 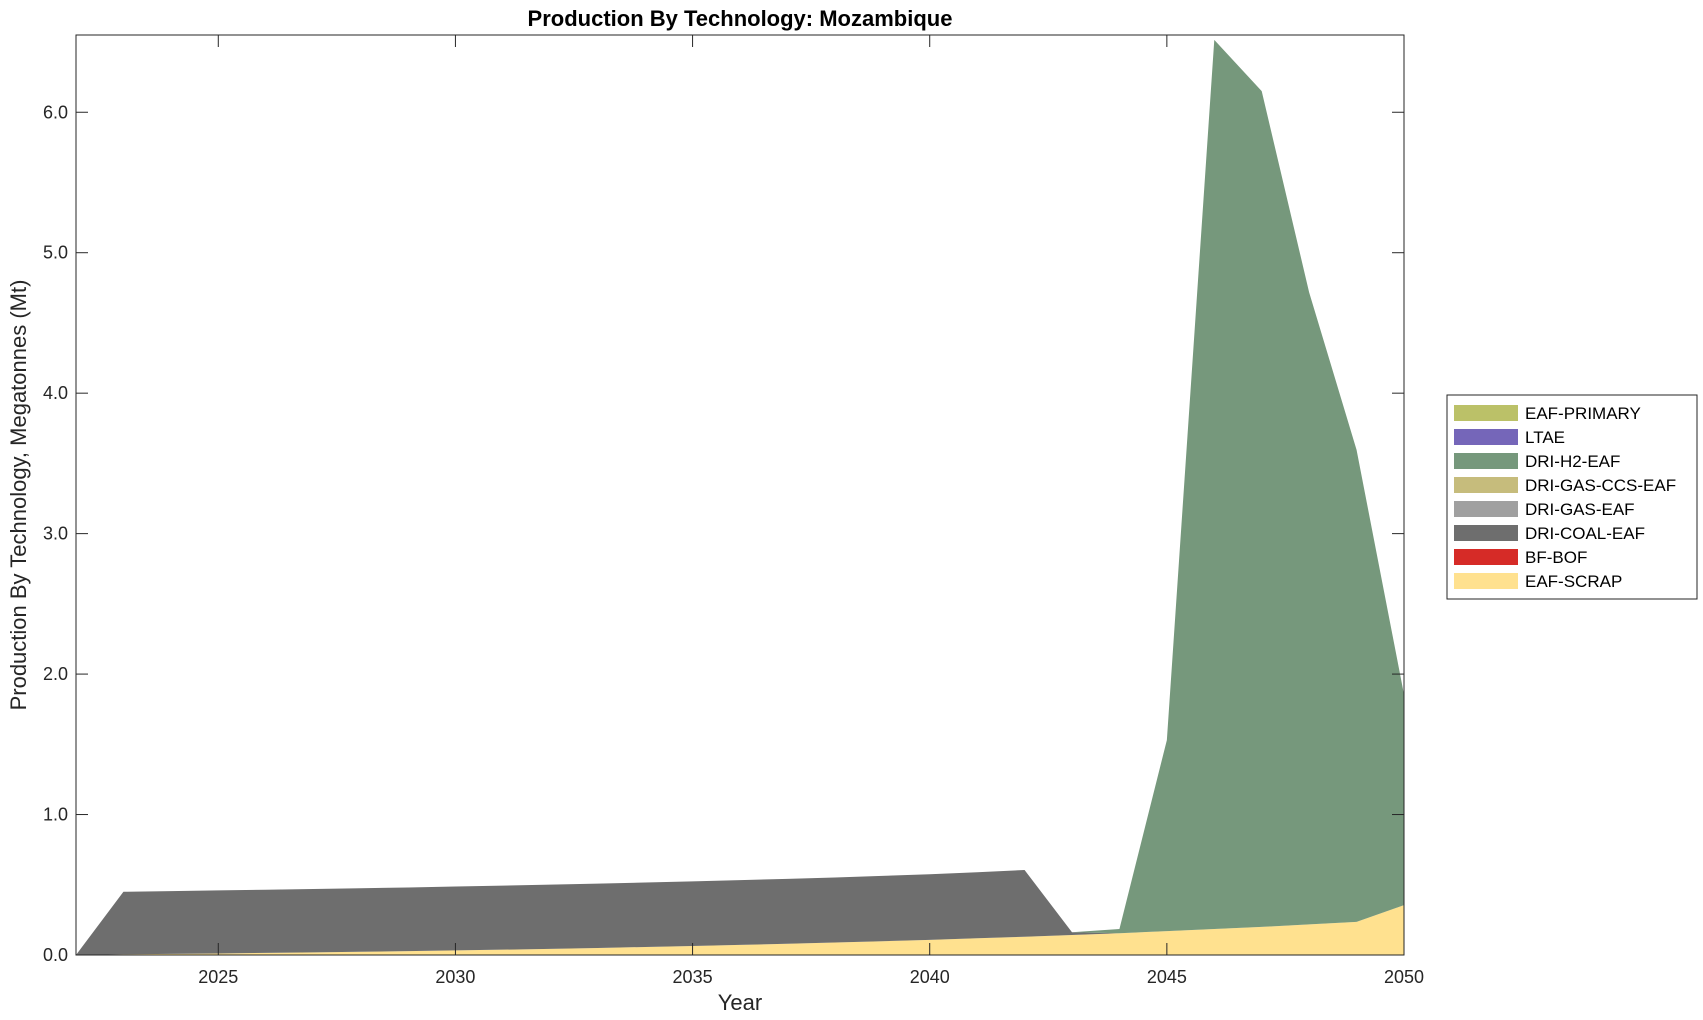 What do you see at coordinates (1486, 581) in the screenshot?
I see `legend-swatch-eaf-scrap` at bounding box center [1486, 581].